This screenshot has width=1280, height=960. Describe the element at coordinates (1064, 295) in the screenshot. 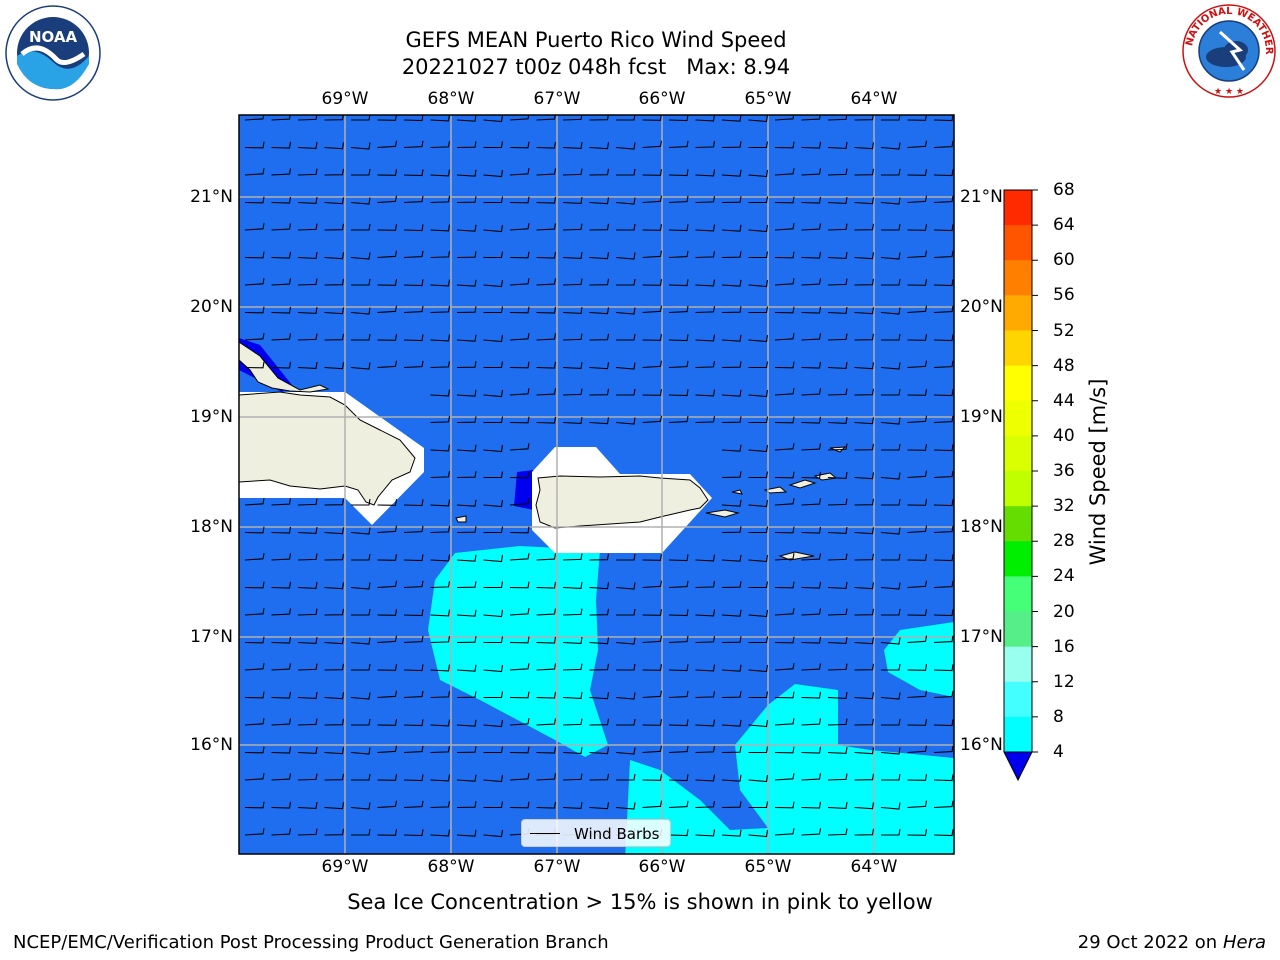

I see `colorbar-tick-label: 56` at that location.